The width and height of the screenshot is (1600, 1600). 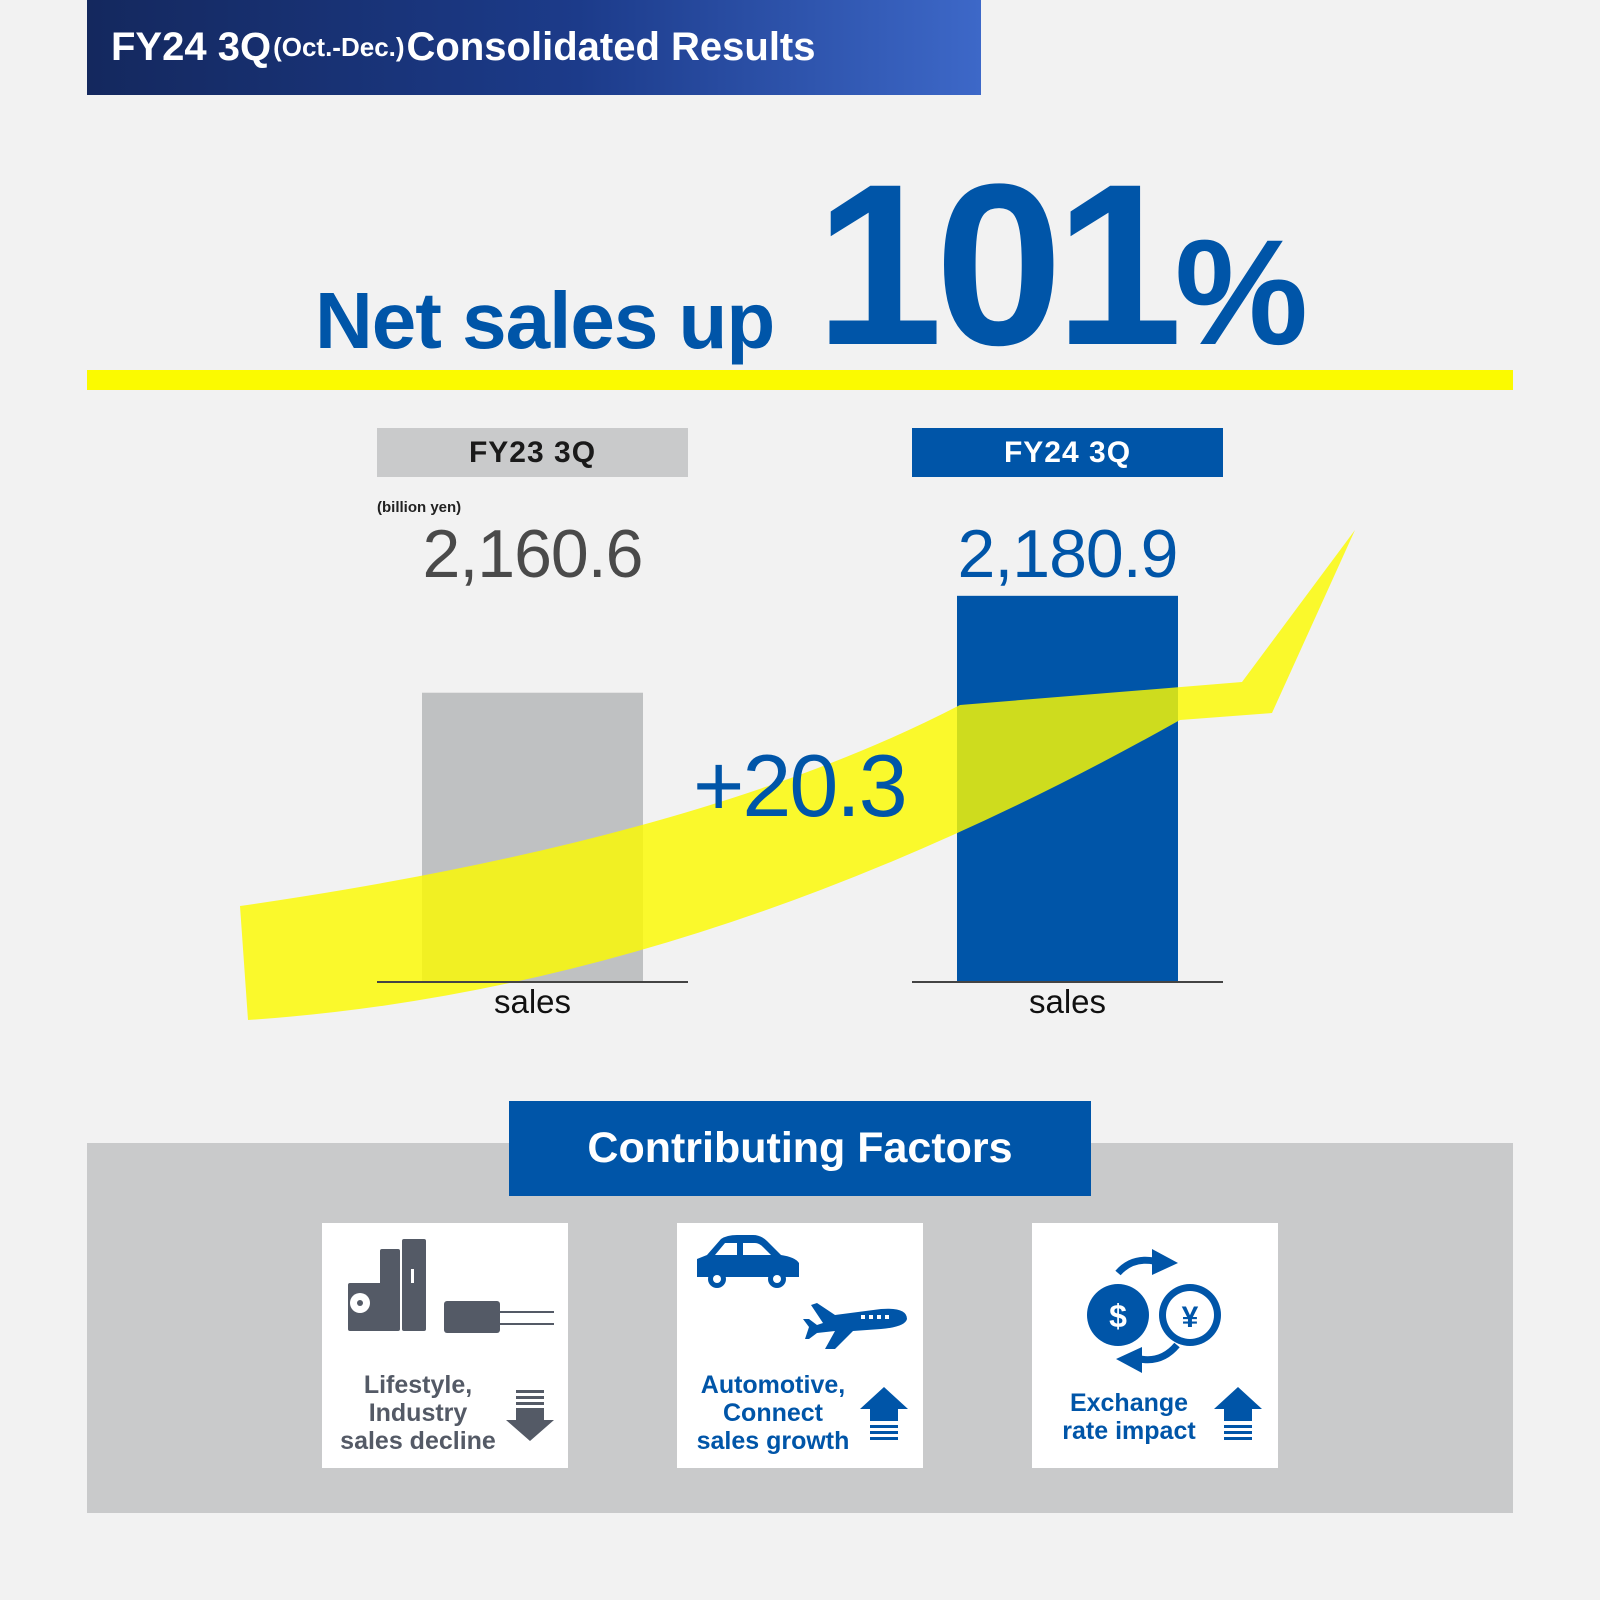 I want to click on exchange-arrow-heads, so click(x=1147, y=1311).